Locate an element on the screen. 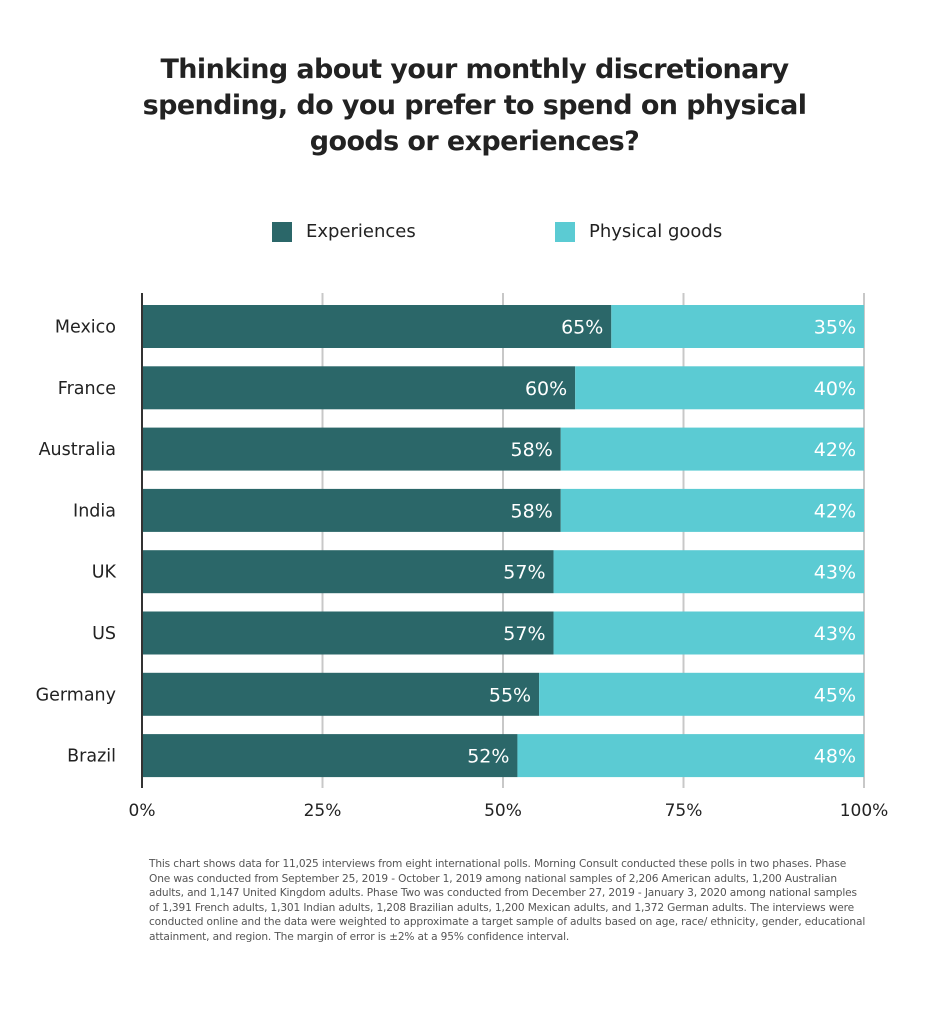 The height and width of the screenshot is (1024, 949). x-tick-label: 50% is located at coordinates (503, 811).